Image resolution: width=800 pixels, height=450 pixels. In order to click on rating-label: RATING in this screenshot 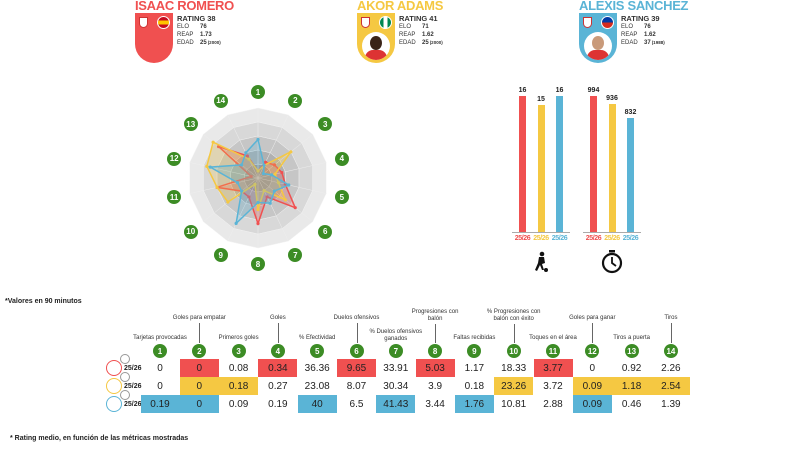, I will do `click(413, 18)`.